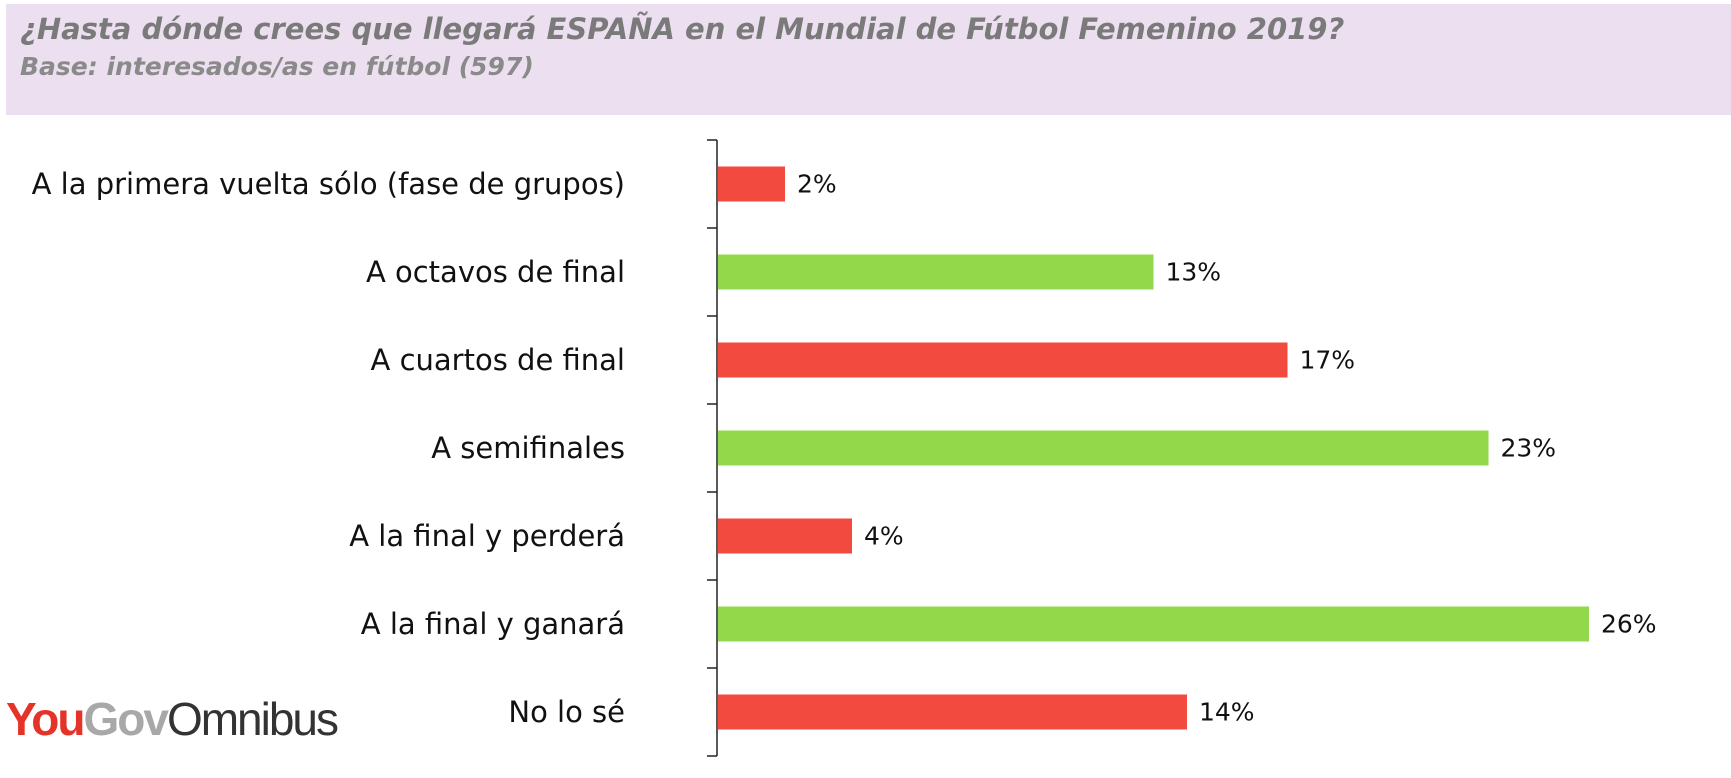  I want to click on category-label-7: No lo sé, so click(566, 712).